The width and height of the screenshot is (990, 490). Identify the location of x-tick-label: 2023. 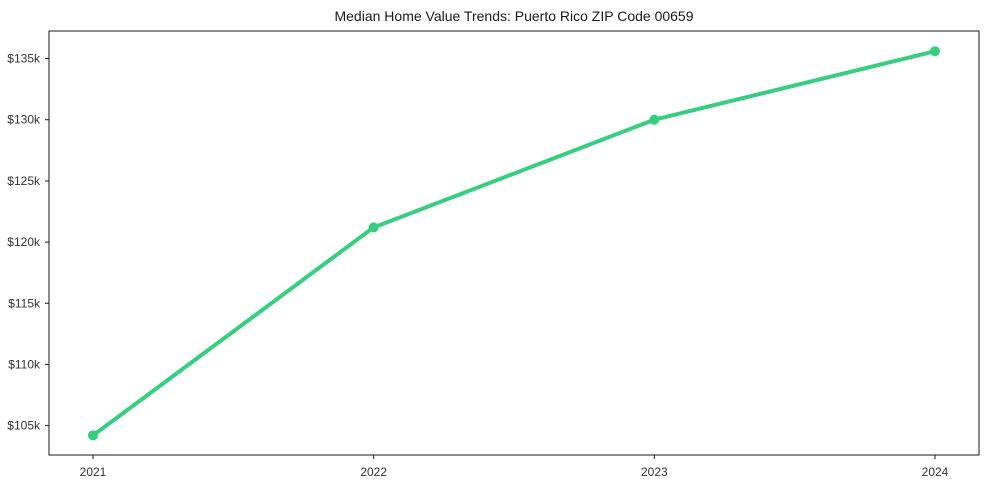
(654, 472).